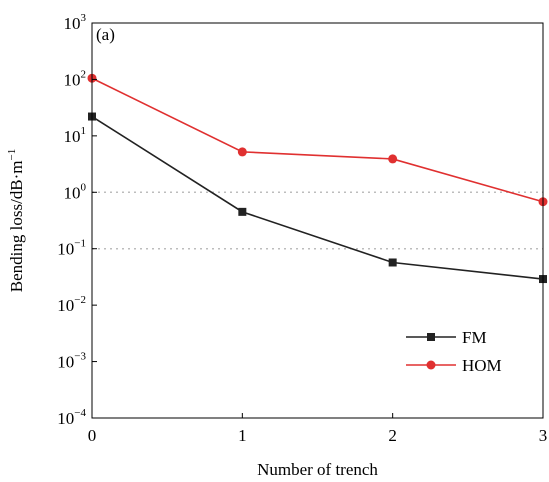 The height and width of the screenshot is (482, 549). What do you see at coordinates (16, 226) in the screenshot?
I see `y-axis-title-main: Bending loss/dB·m` at bounding box center [16, 226].